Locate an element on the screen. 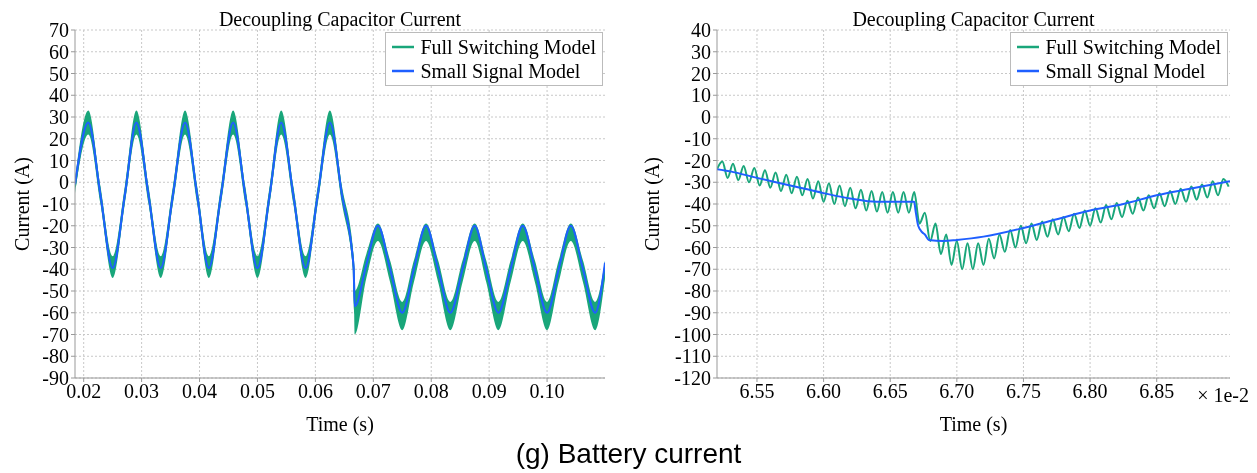 This screenshot has height=473, width=1257. y-tick-label: -90 is located at coordinates (697, 312).